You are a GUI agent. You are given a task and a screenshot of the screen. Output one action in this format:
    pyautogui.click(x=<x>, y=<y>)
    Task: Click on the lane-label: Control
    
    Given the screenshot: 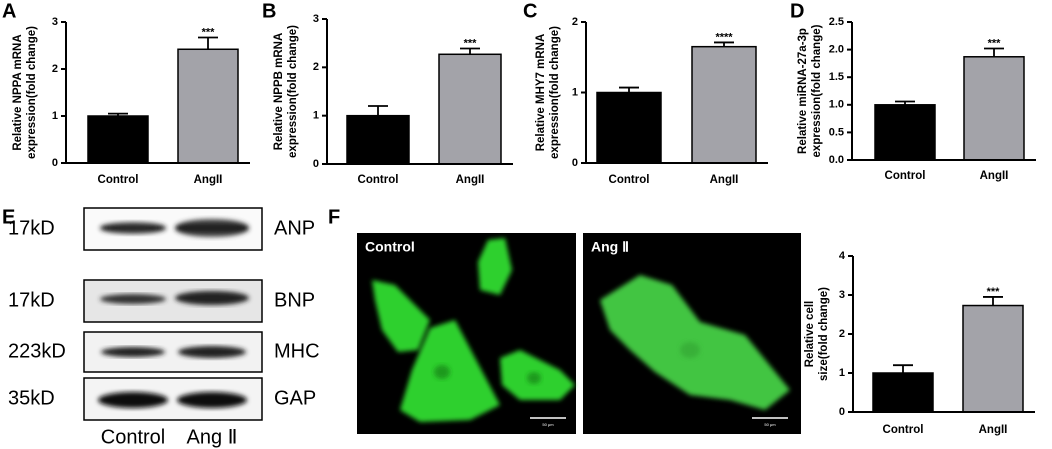 What is the action you would take?
    pyautogui.click(x=133, y=437)
    